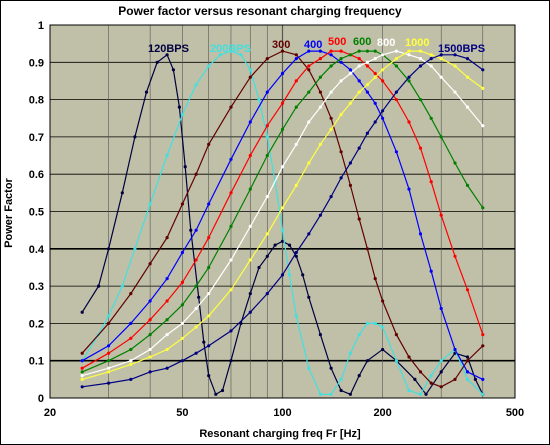 The height and width of the screenshot is (445, 550). I want to click on x-axis-label: Resonant charging freq Fr [Hz], so click(280, 434).